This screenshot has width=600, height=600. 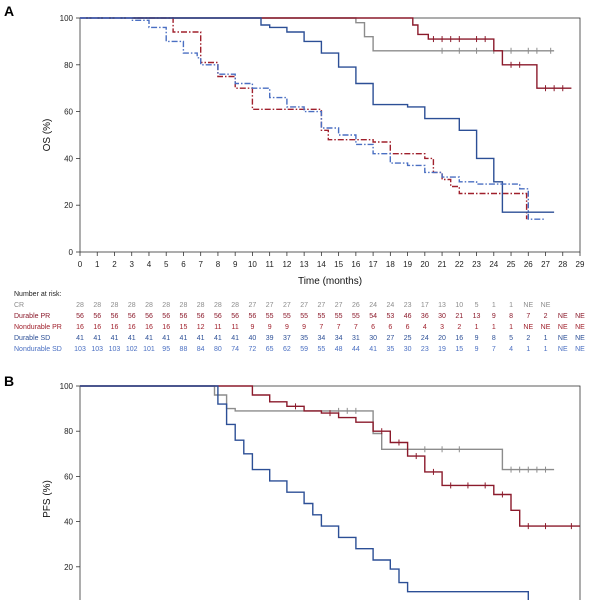 I want to click on risk-row-label-durable-sd: Durable SD, so click(x=32, y=338).